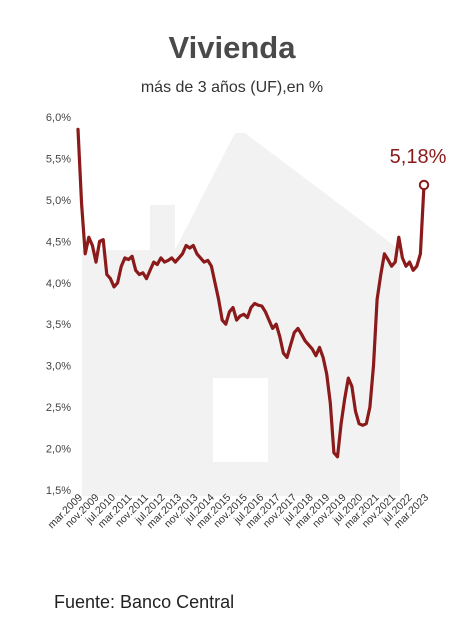 The image size is (464, 627). What do you see at coordinates (232, 87) in the screenshot?
I see `chart-subtitle: más de 3 años (UF),en %` at bounding box center [232, 87].